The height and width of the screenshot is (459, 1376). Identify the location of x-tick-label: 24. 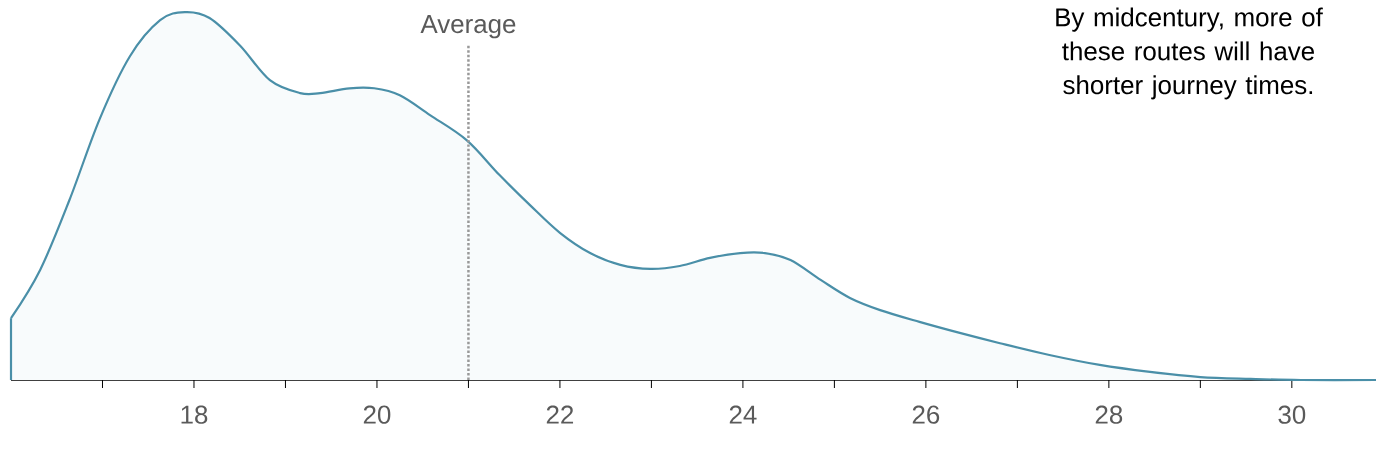
(743, 414).